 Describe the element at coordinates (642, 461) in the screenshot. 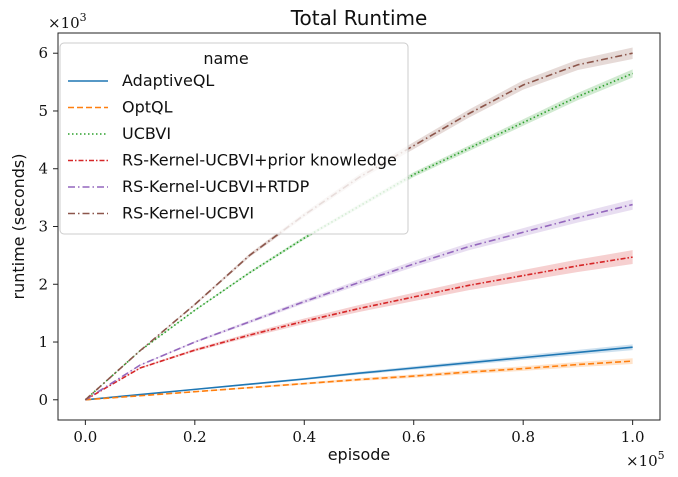

I see `x-axis-multiplier-base: ×10` at that location.